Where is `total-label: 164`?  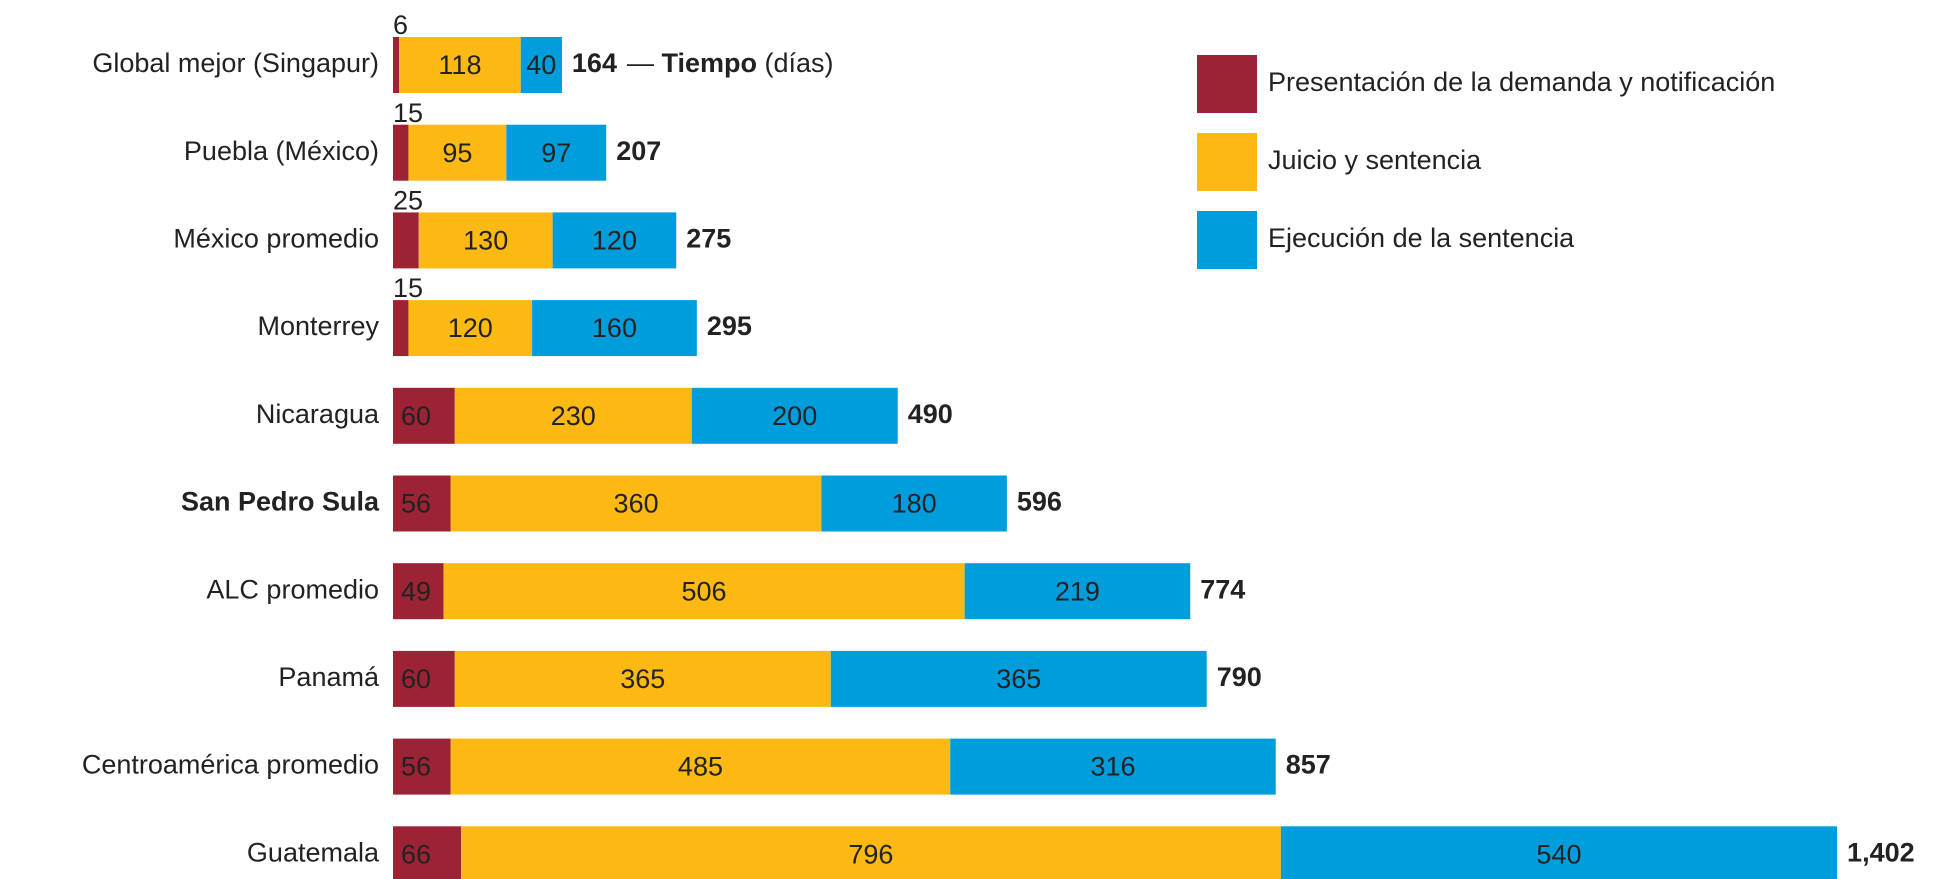
total-label: 164 is located at coordinates (594, 63).